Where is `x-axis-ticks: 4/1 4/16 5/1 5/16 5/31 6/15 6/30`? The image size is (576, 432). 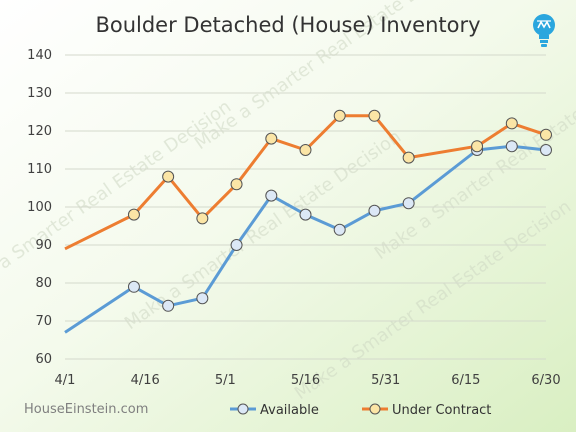 x-axis-ticks: 4/1 4/16 5/1 5/16 5/31 6/15 6/30 is located at coordinates (308, 380).